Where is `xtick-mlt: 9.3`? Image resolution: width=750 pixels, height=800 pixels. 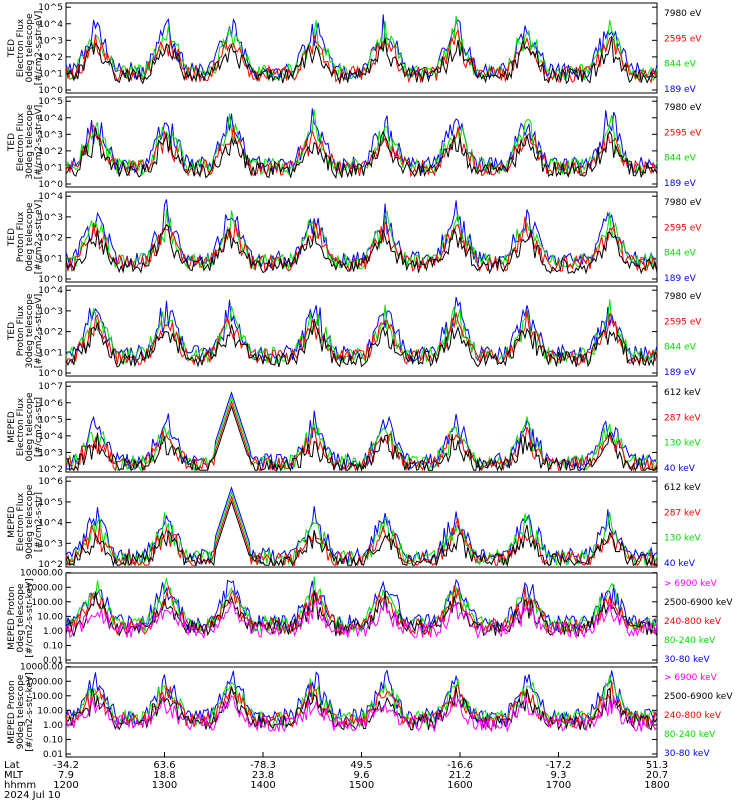 xtick-mlt: 9.3 is located at coordinates (559, 775).